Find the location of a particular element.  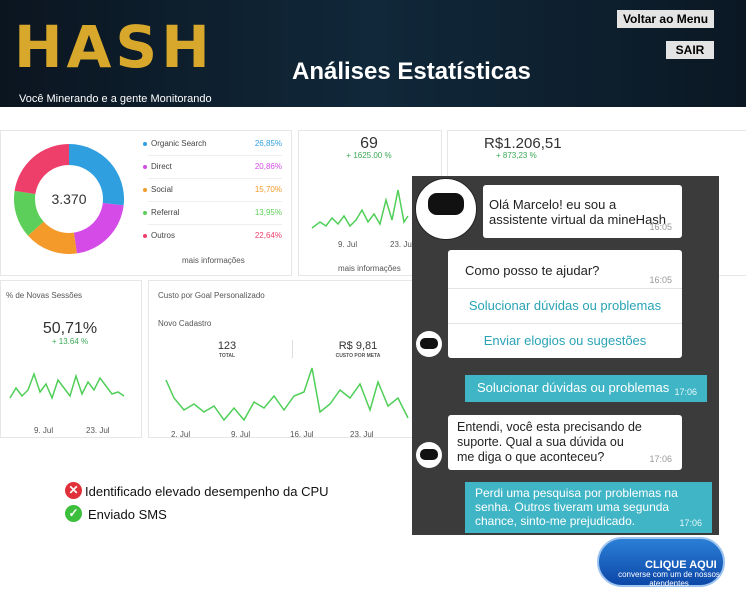

legend-name: Referral is located at coordinates (165, 212).